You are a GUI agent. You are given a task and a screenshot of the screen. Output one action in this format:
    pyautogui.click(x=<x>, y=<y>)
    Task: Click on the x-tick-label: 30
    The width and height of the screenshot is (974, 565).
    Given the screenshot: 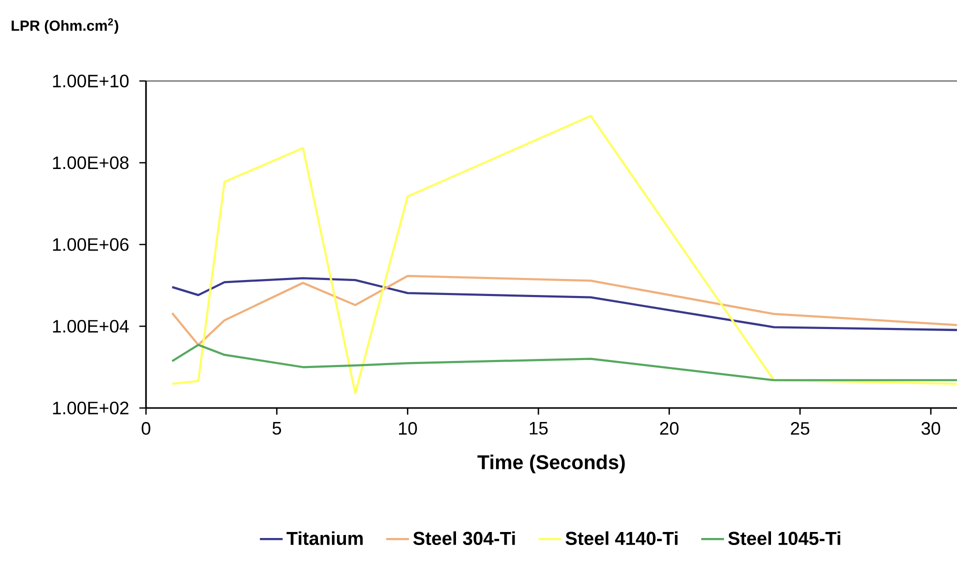 What is the action you would take?
    pyautogui.click(x=931, y=428)
    